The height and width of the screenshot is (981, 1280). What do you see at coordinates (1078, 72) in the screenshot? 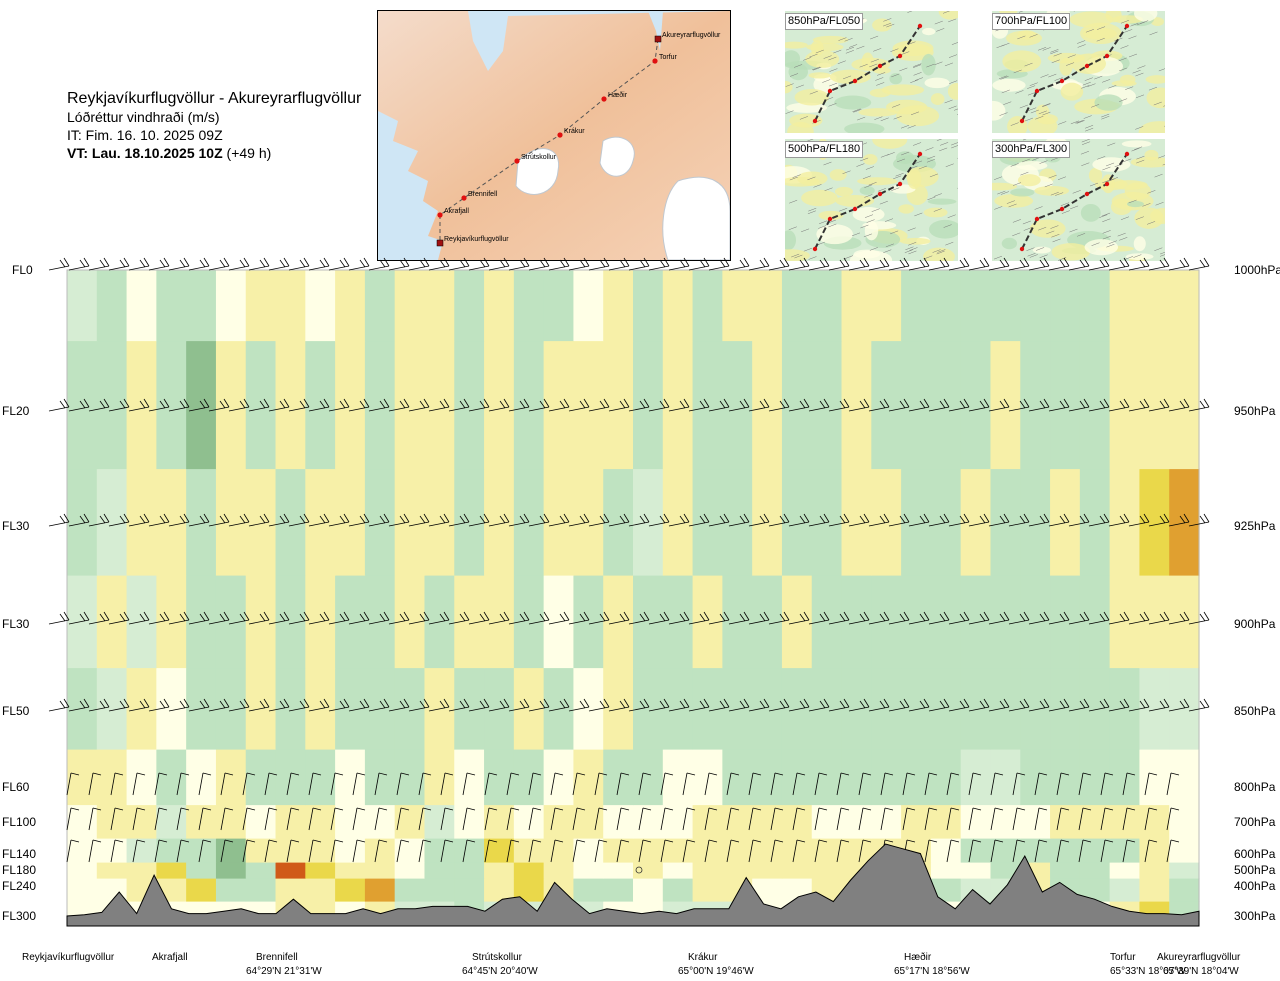
I see `level-map-700: 700hPa/FL100` at bounding box center [1078, 72].